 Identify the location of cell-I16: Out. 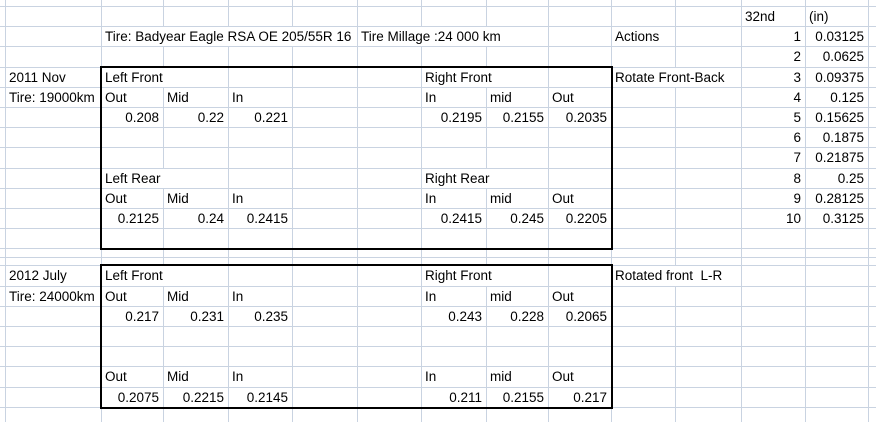
(563, 296).